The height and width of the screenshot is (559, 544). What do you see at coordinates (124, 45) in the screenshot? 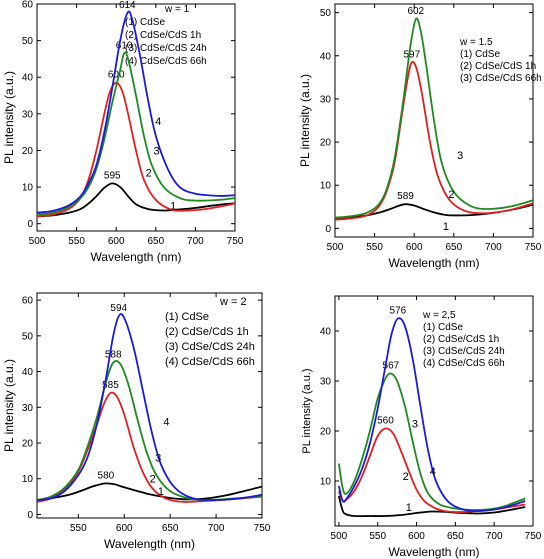
I see `peak-label: 610` at bounding box center [124, 45].